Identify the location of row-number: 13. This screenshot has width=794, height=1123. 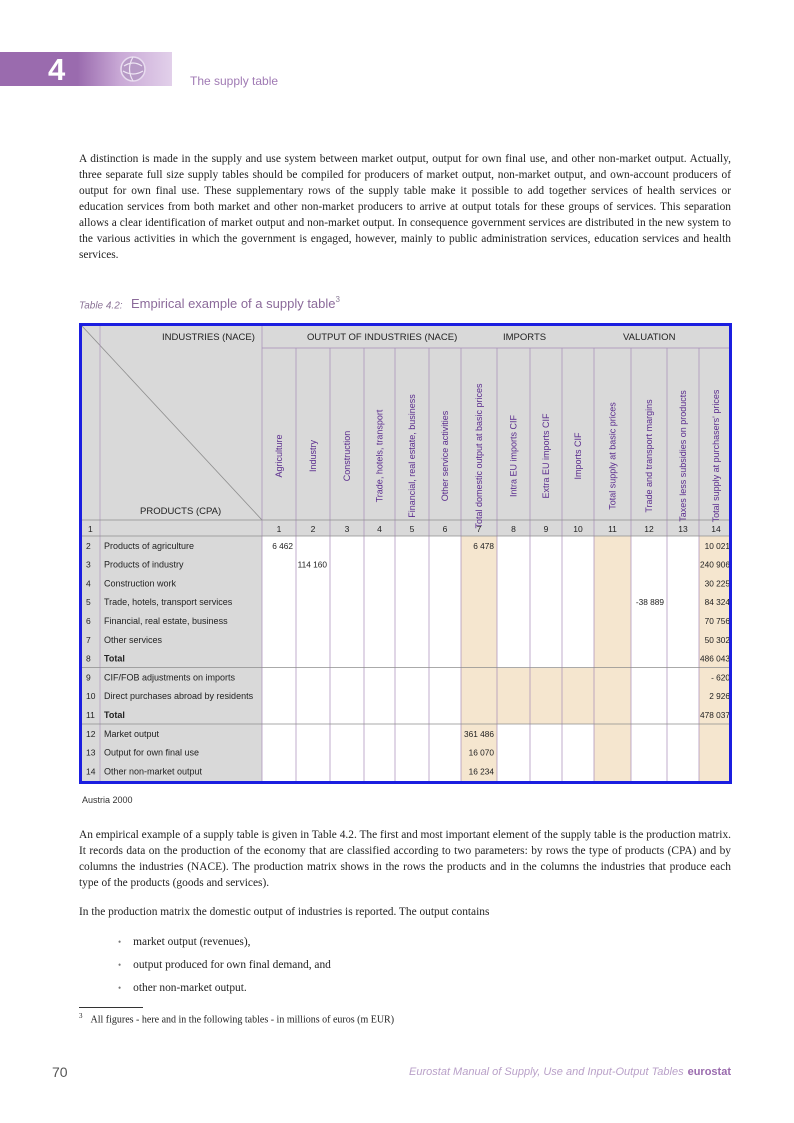
(91, 753).